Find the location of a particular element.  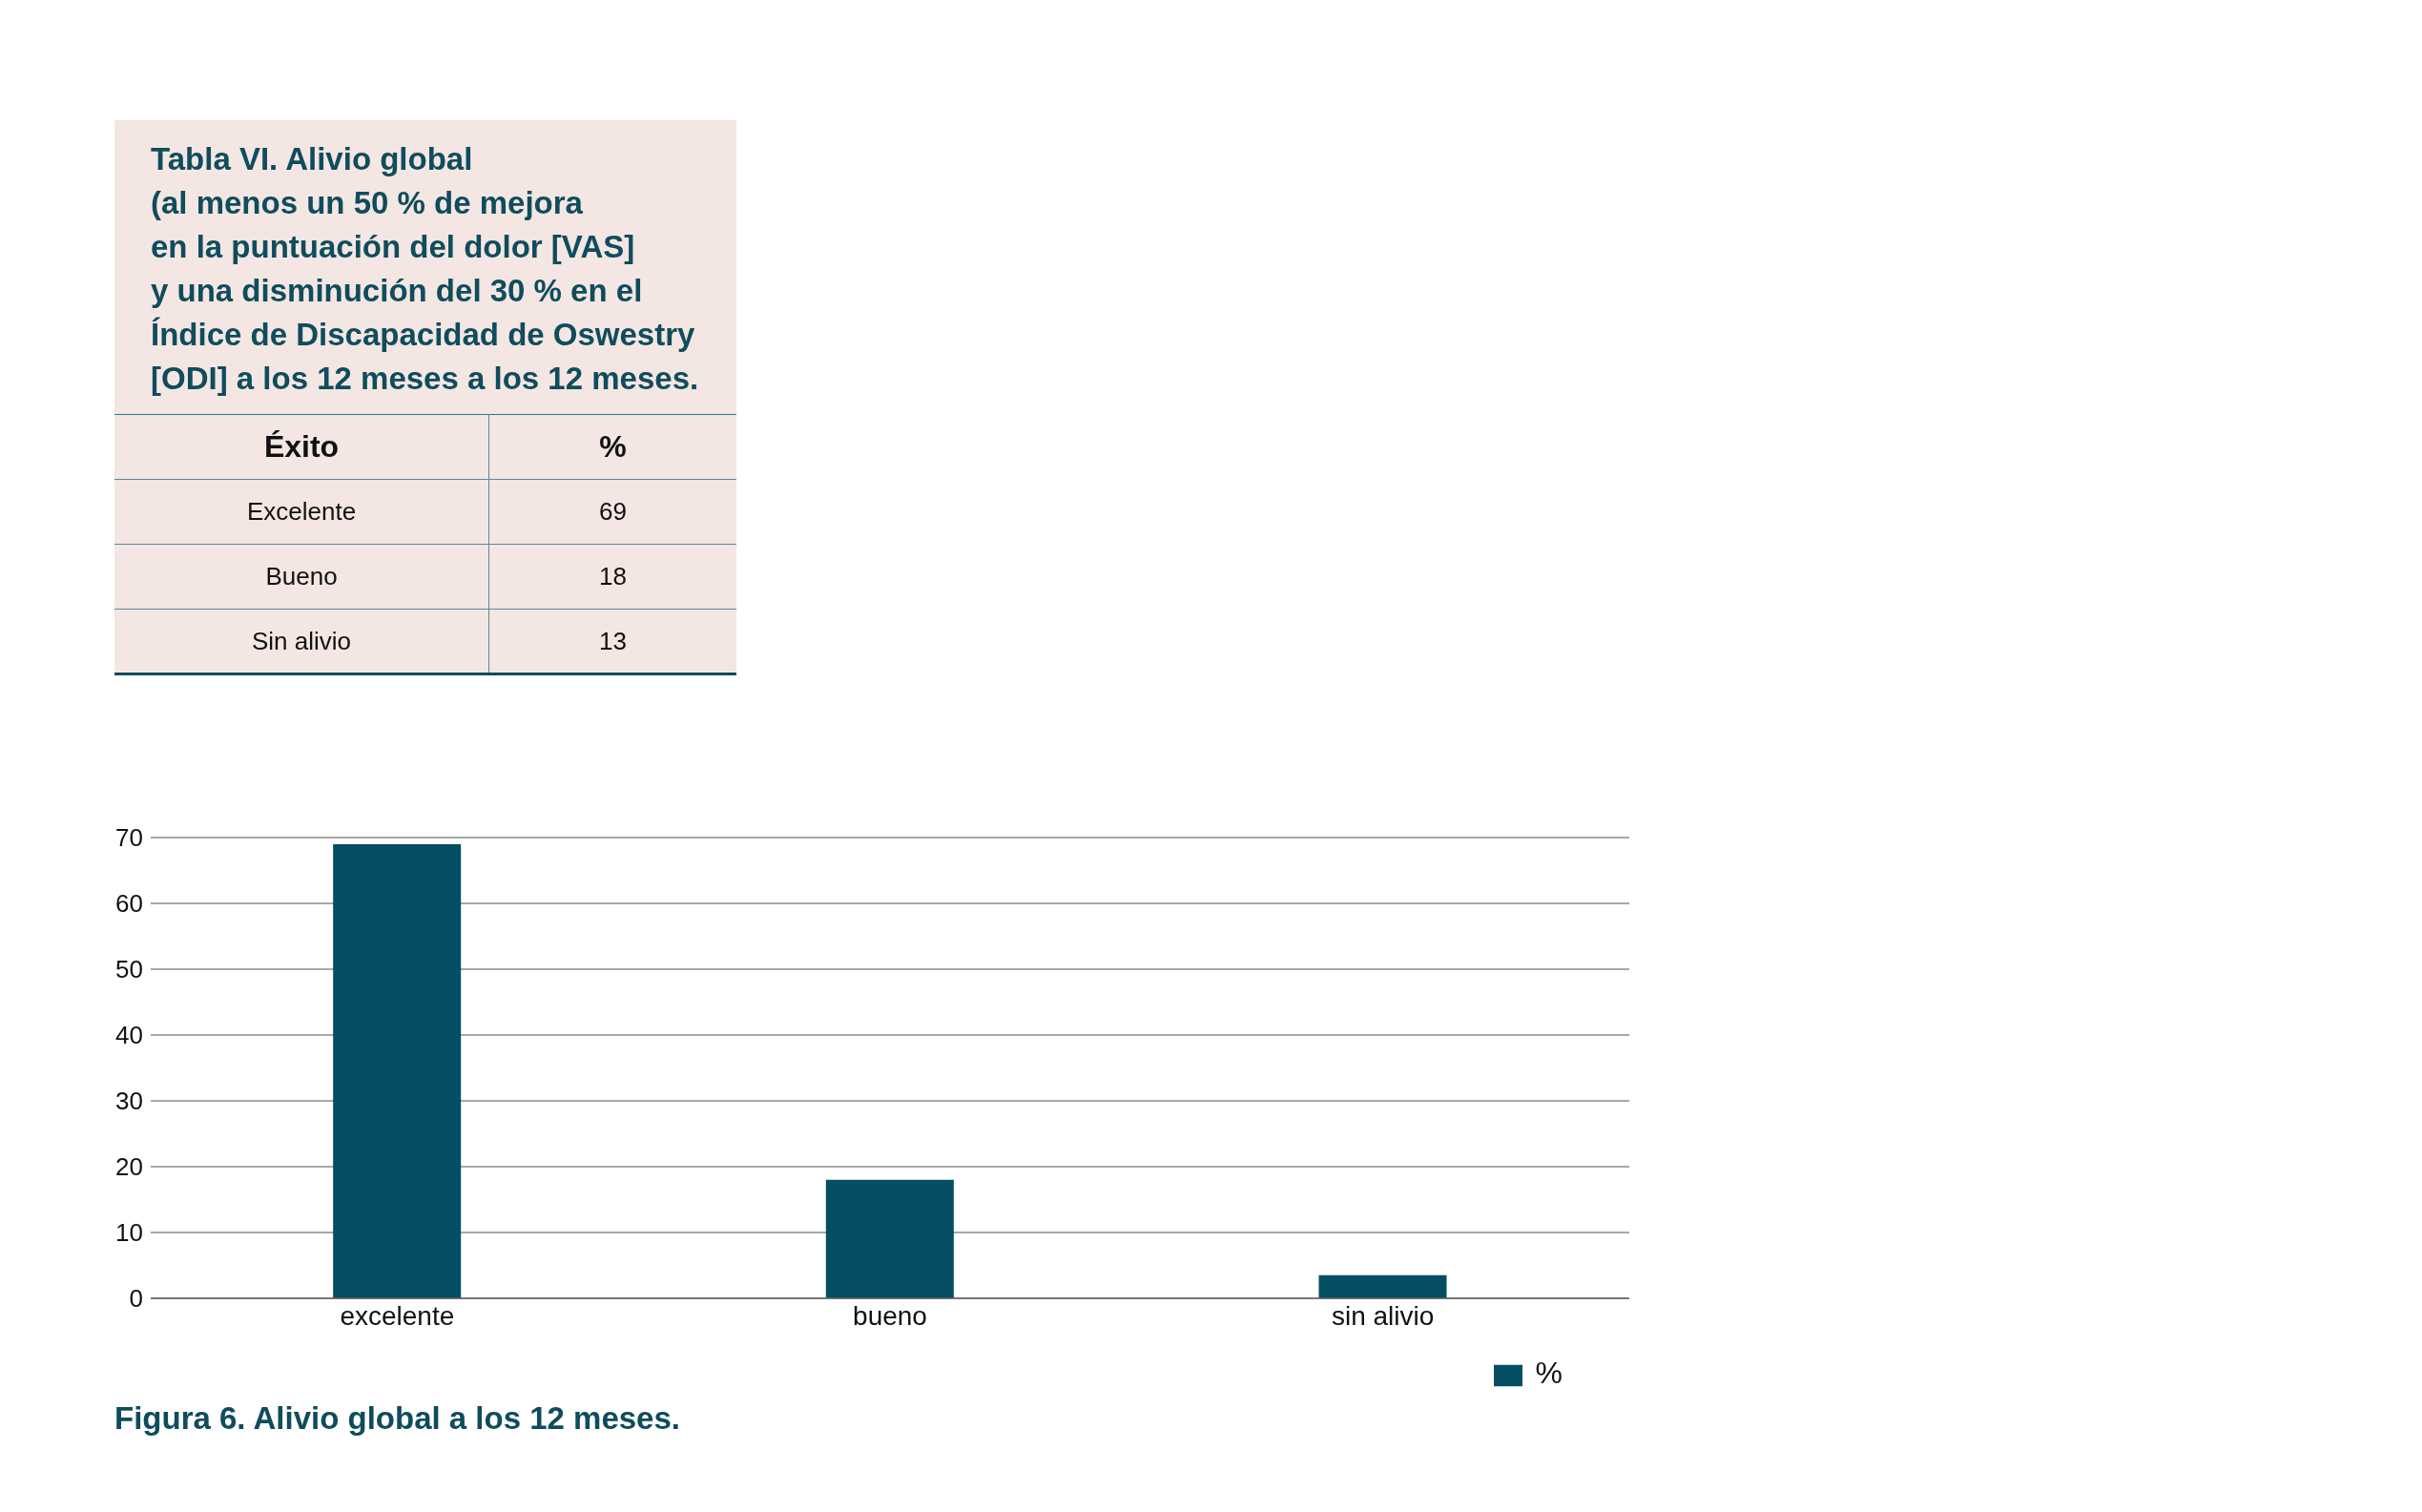

text: Sin alivio is located at coordinates (301, 641).